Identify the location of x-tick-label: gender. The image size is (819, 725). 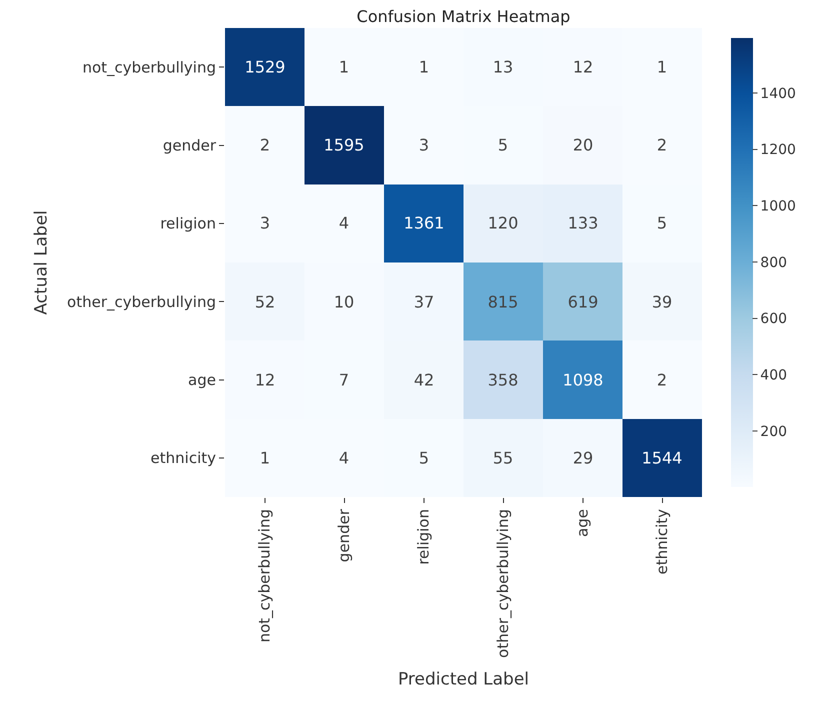
(344, 535).